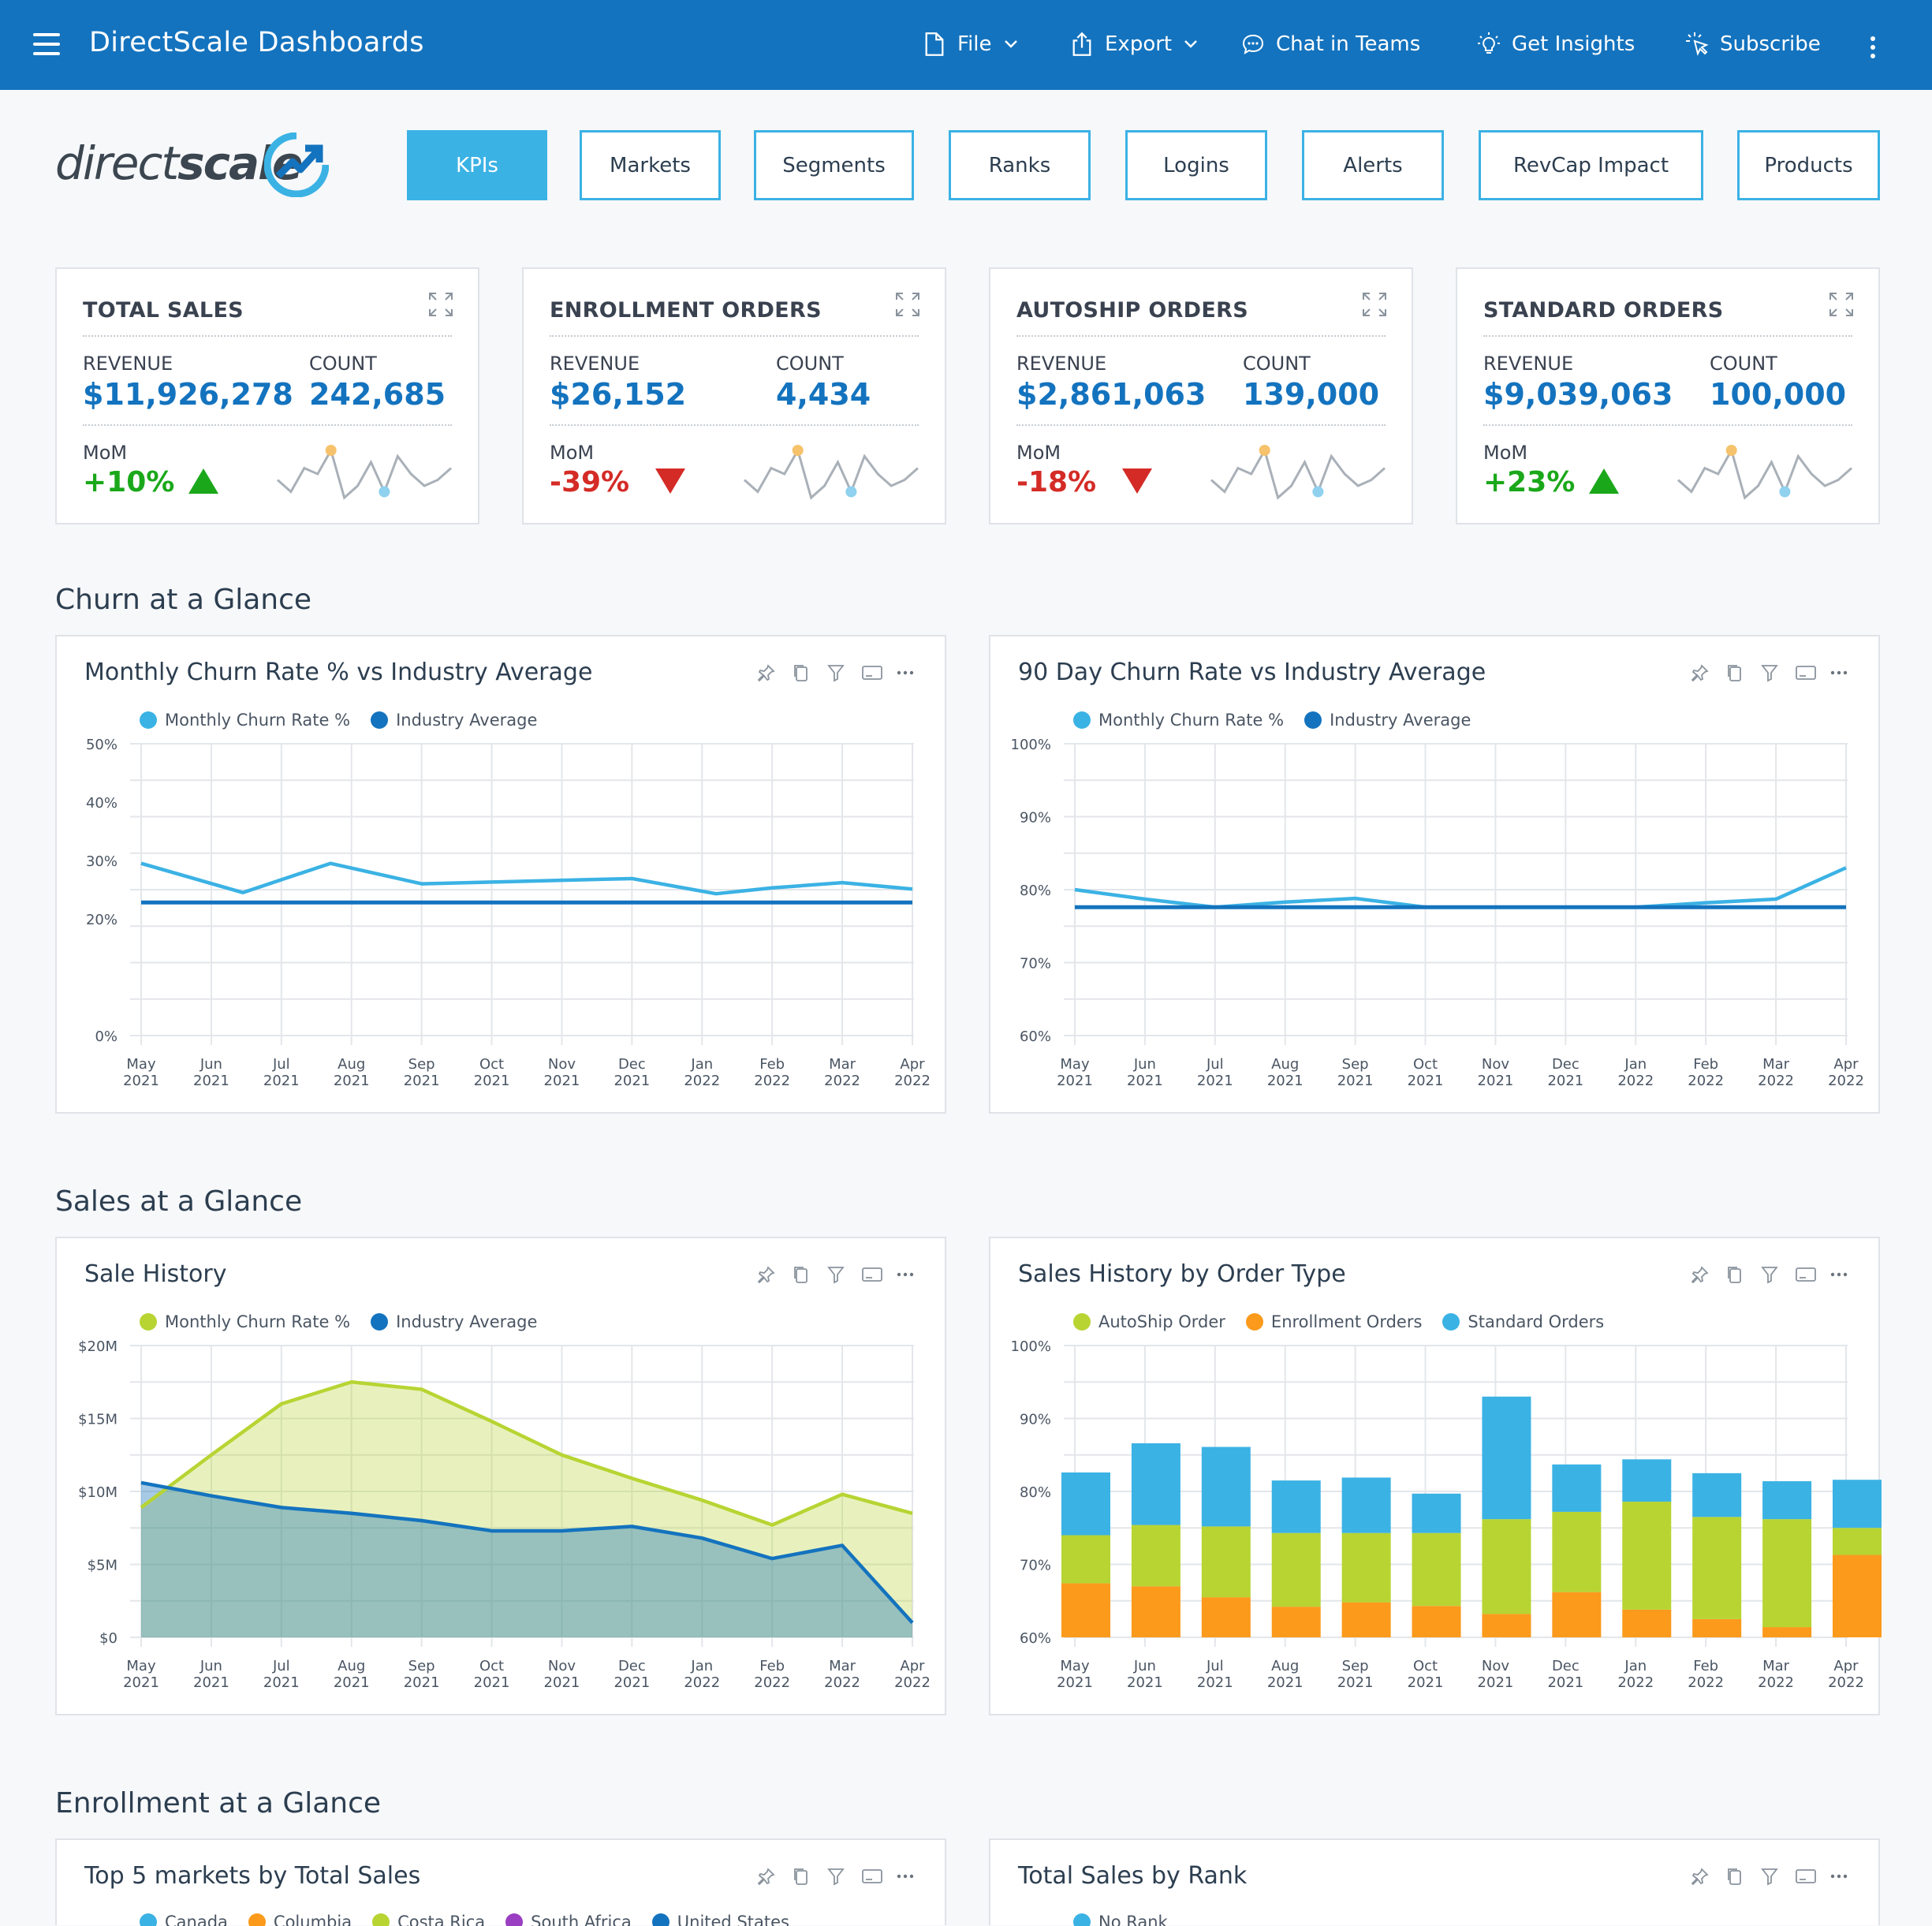 This screenshot has height=1926, width=1932. What do you see at coordinates (1809, 165) in the screenshot?
I see `tab-products: Products` at bounding box center [1809, 165].